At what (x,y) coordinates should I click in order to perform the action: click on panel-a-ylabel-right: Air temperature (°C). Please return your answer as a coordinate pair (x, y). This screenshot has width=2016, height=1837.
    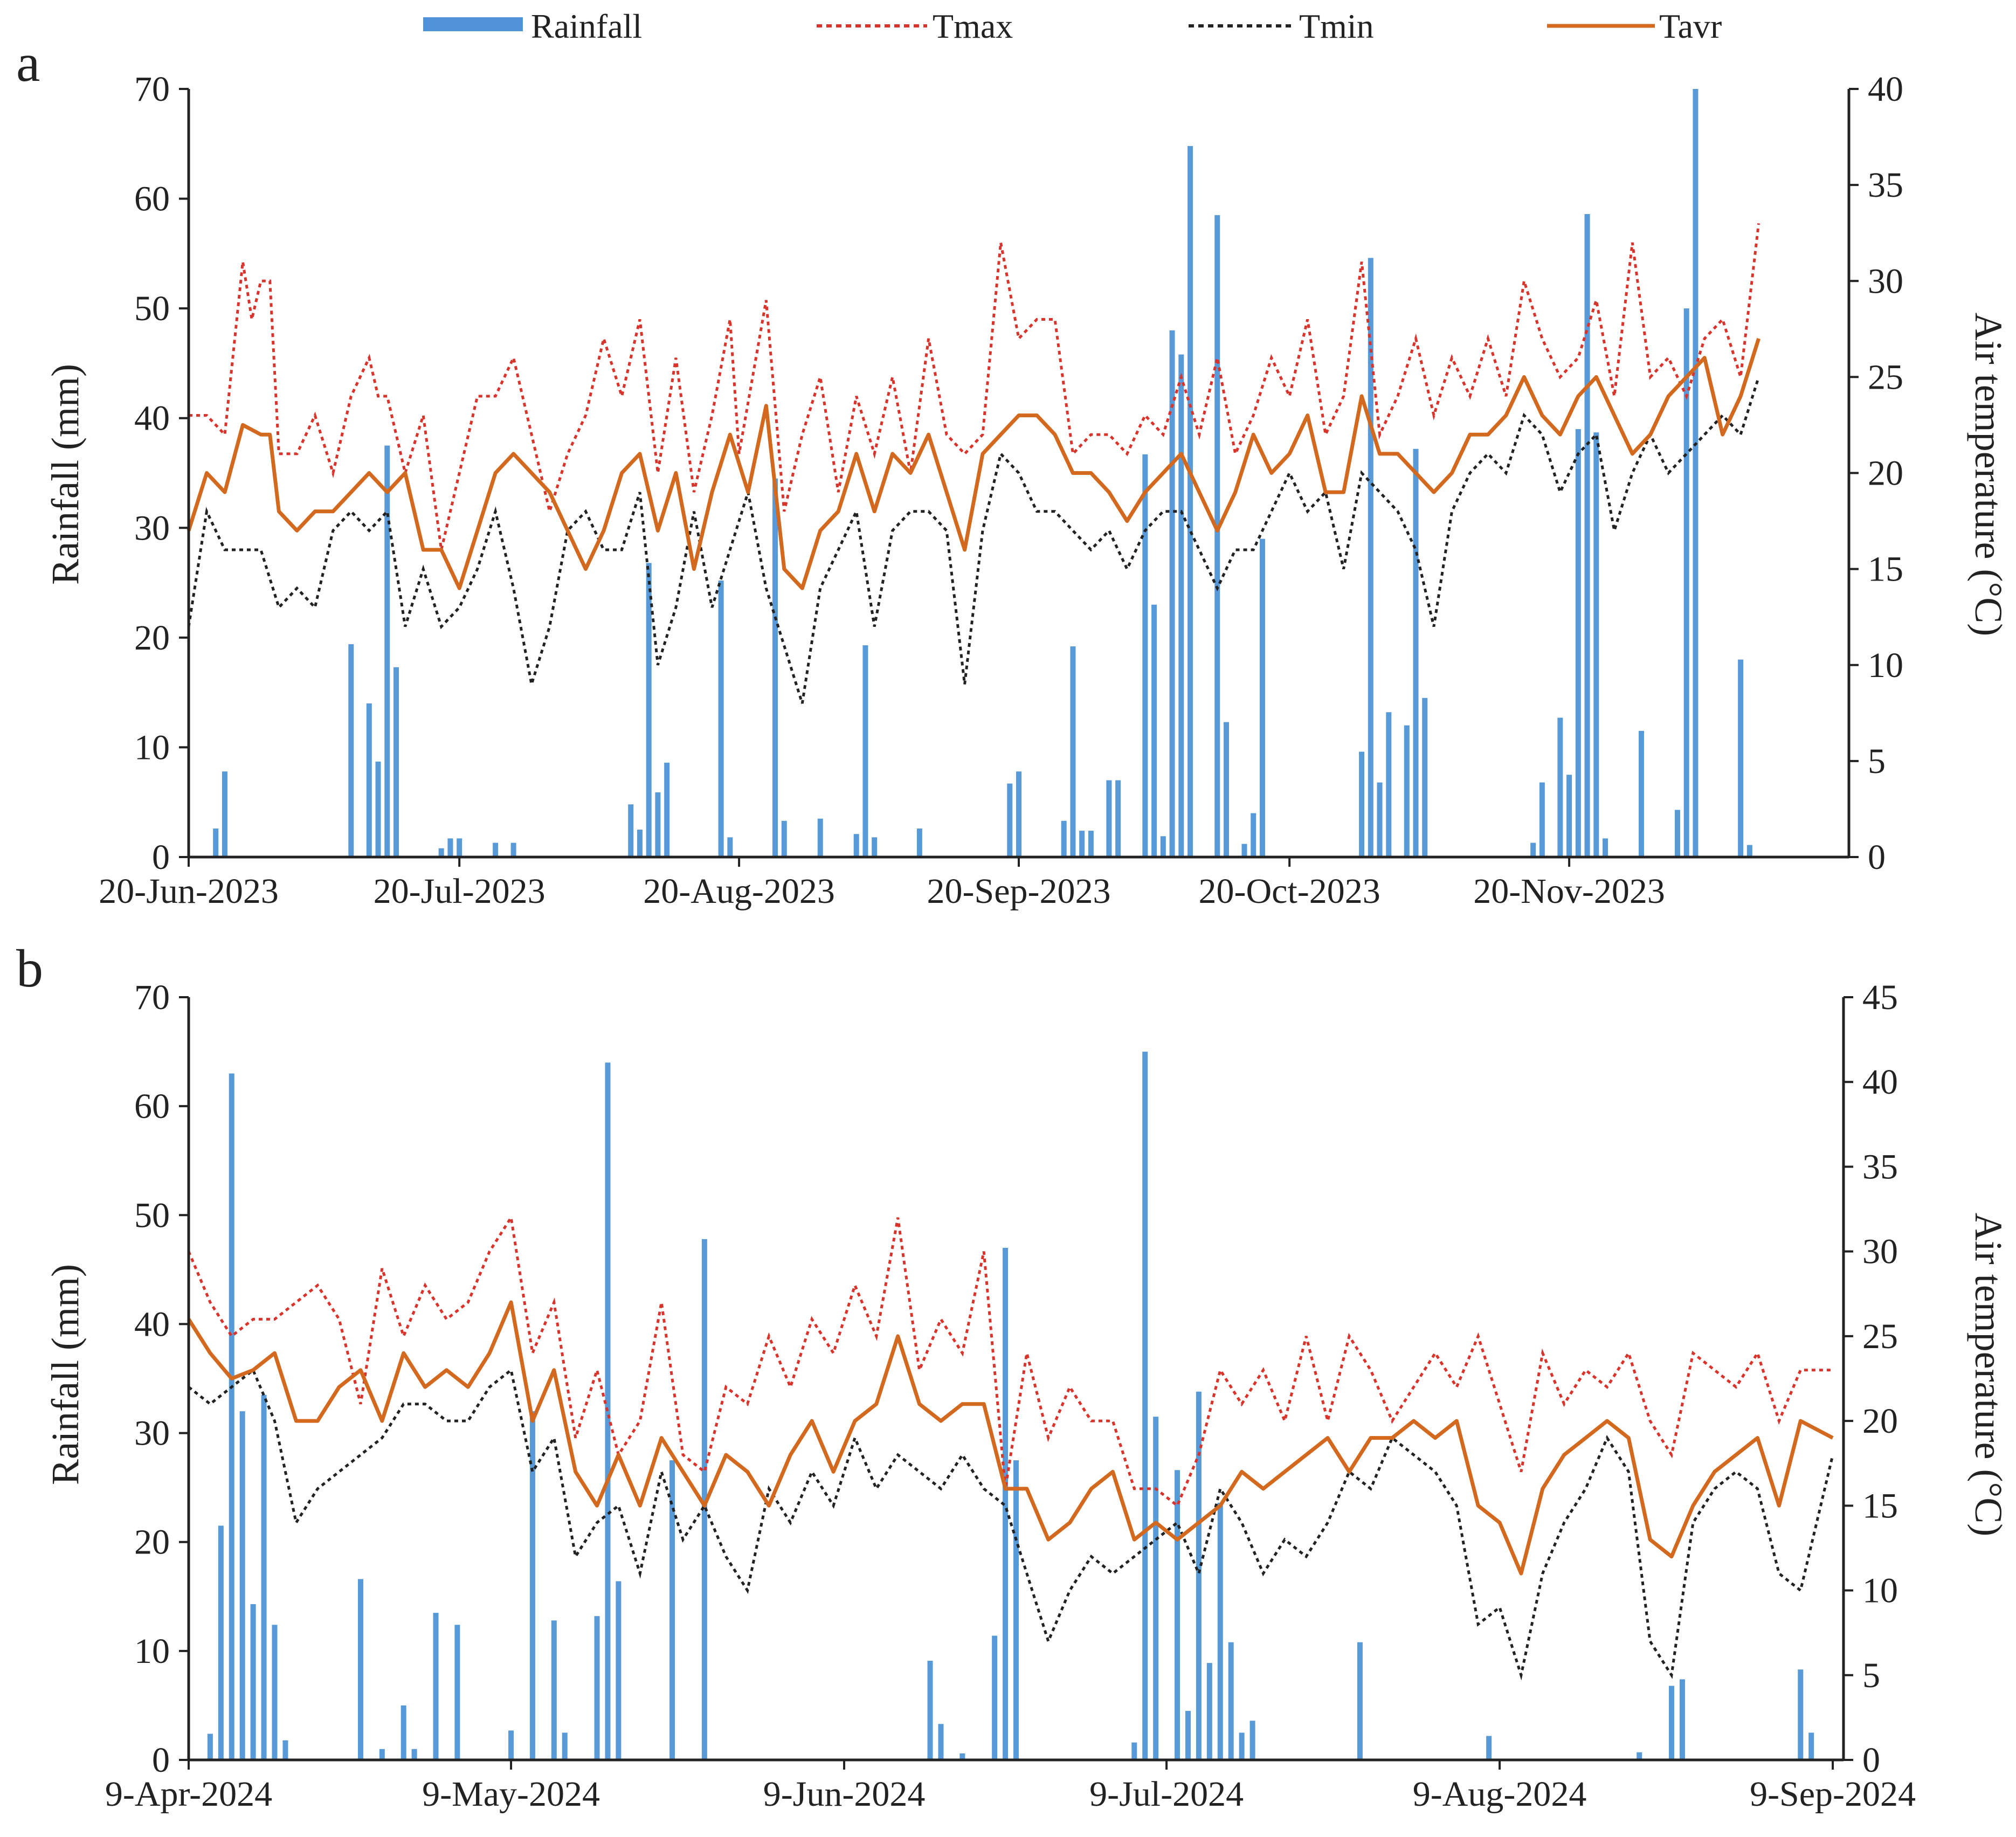
    Looking at the image, I should click on (1989, 475).